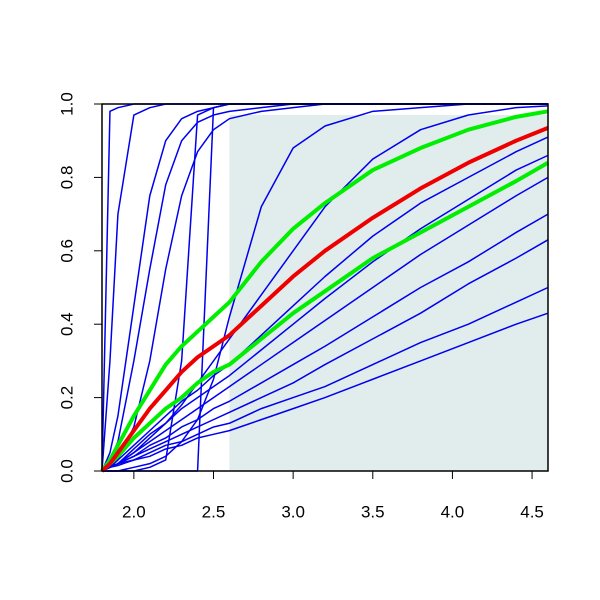 This screenshot has width=600, height=600. What do you see at coordinates (66, 251) in the screenshot?
I see `y-tick-label: 0.6` at bounding box center [66, 251].